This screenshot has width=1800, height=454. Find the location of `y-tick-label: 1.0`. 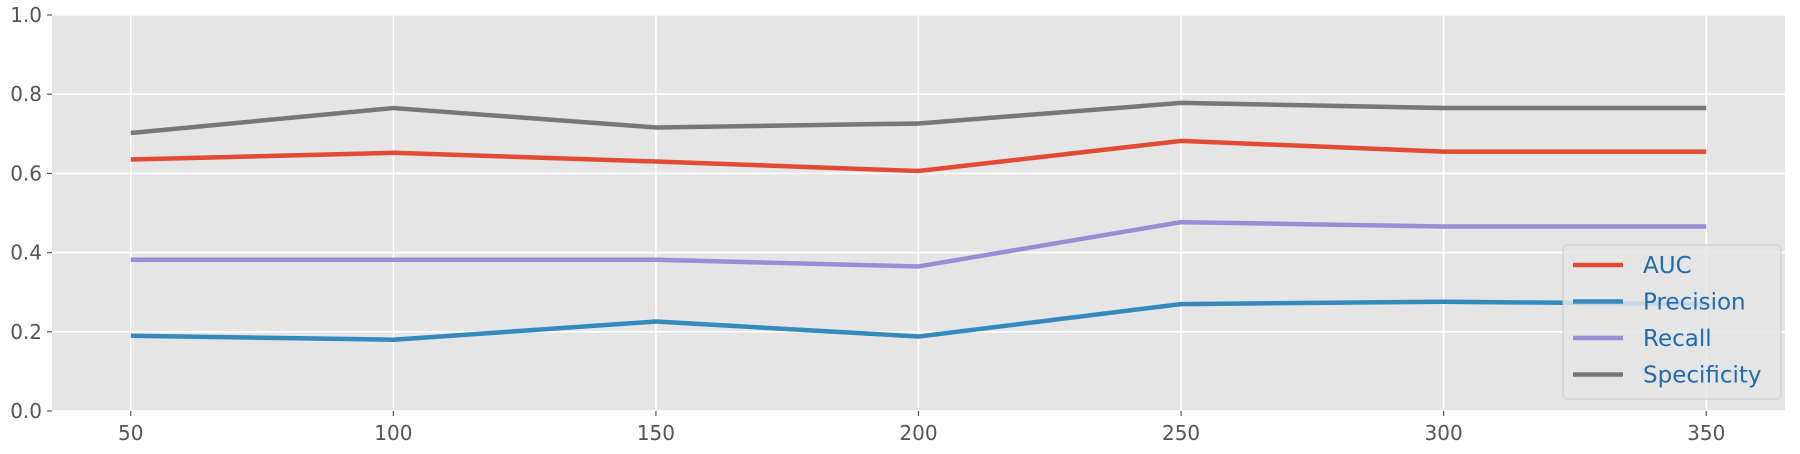

y-tick-label: 1.0 is located at coordinates (26, 15).